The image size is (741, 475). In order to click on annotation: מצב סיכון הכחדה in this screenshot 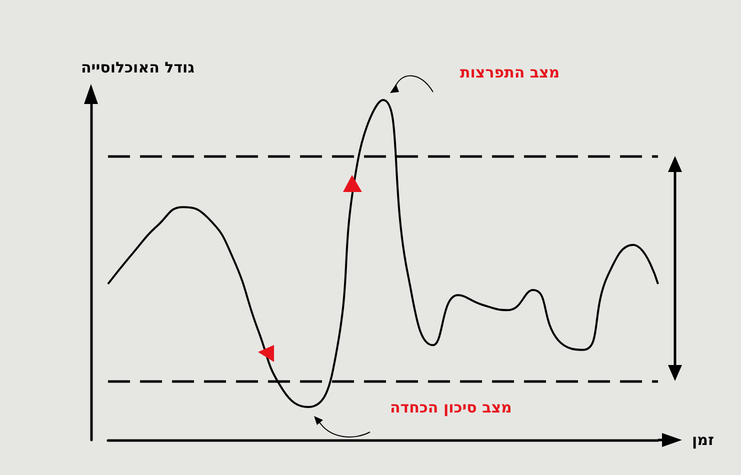, I will do `click(451, 407)`.